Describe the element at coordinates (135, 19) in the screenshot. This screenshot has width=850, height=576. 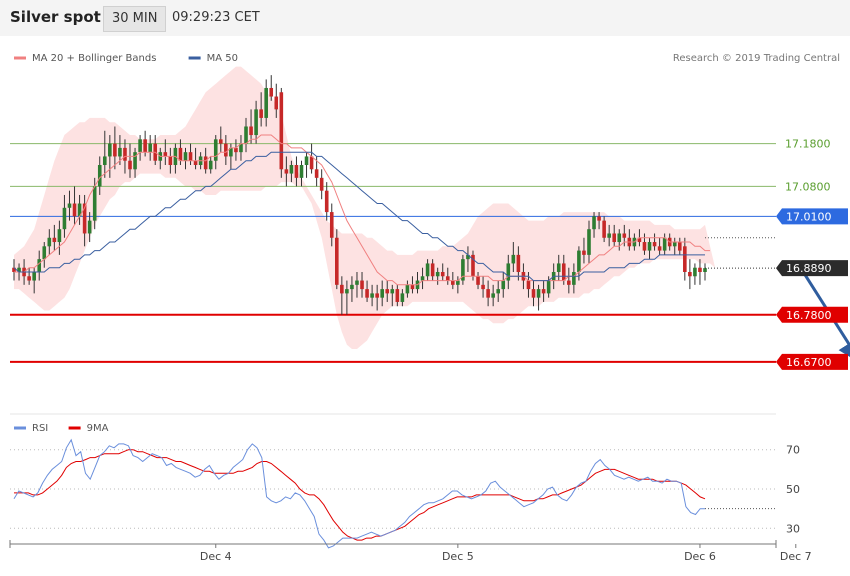
I see `timeframe-button: 30 MIN` at that location.